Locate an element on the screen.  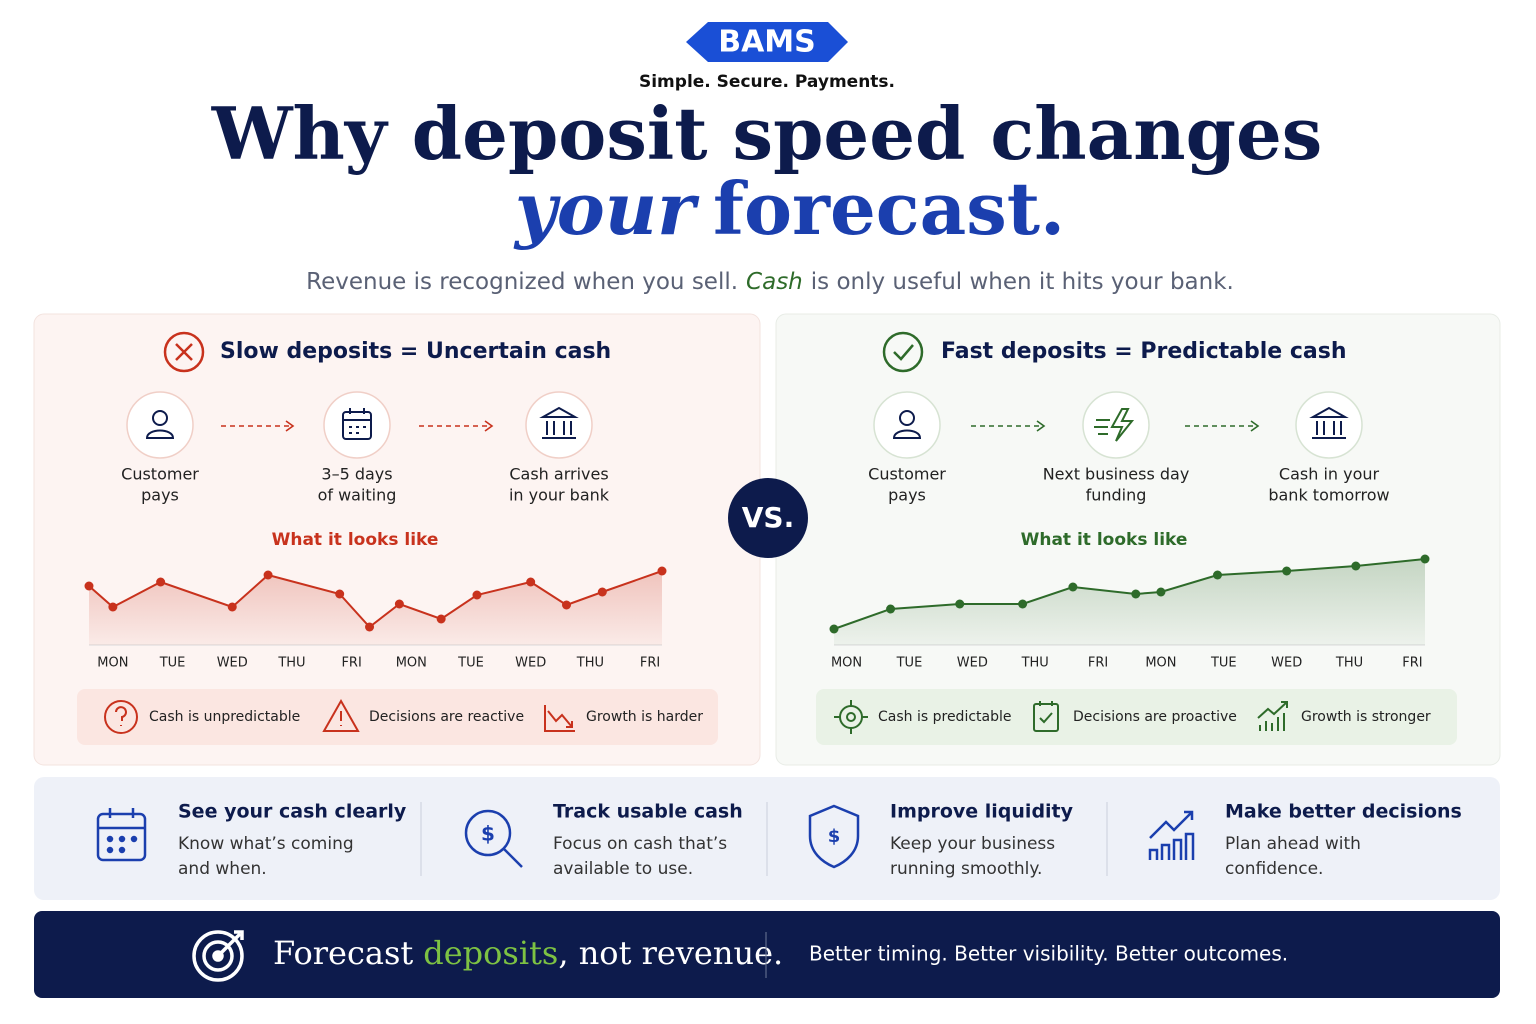
step-label: of waiting is located at coordinates (357, 495).